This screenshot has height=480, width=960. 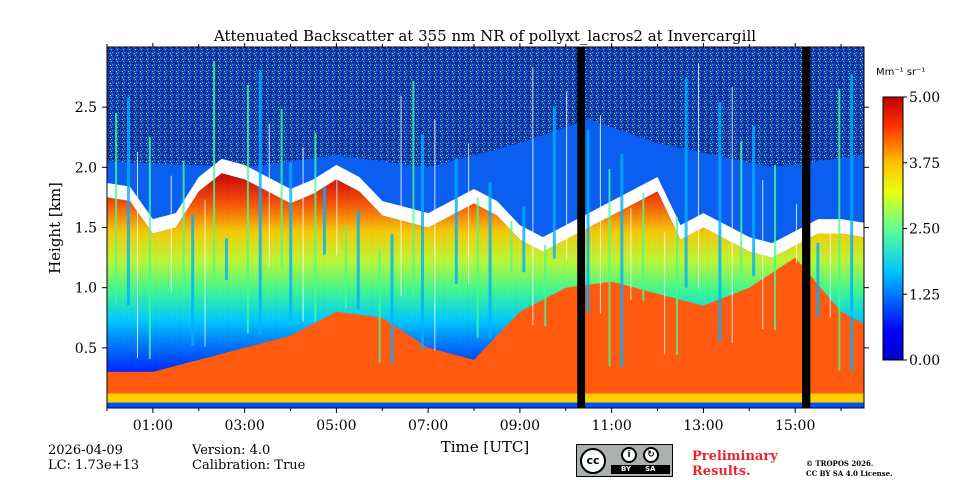 I want to click on footer-version: Version: 4.0, so click(x=231, y=450).